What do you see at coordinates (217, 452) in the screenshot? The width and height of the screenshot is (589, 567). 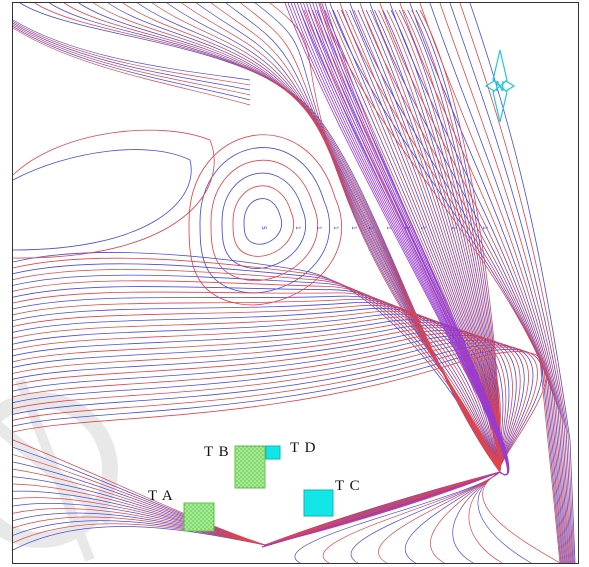 I see `zone-tb-label: T B` at bounding box center [217, 452].